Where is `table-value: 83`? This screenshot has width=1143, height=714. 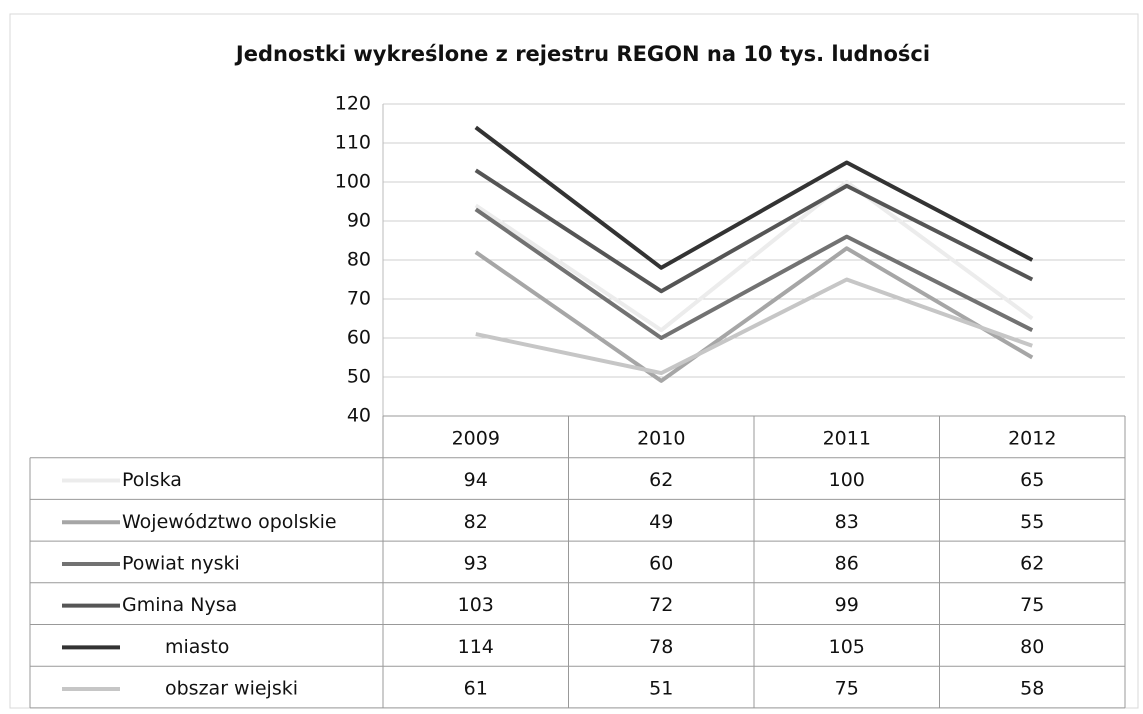 table-value: 83 is located at coordinates (847, 522).